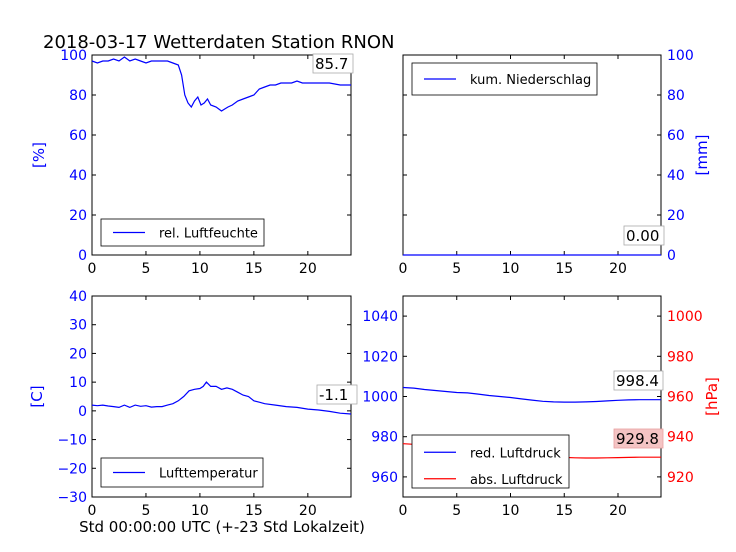 The height and width of the screenshot is (552, 736). I want to click on value-readout: 929.8, so click(637, 439).